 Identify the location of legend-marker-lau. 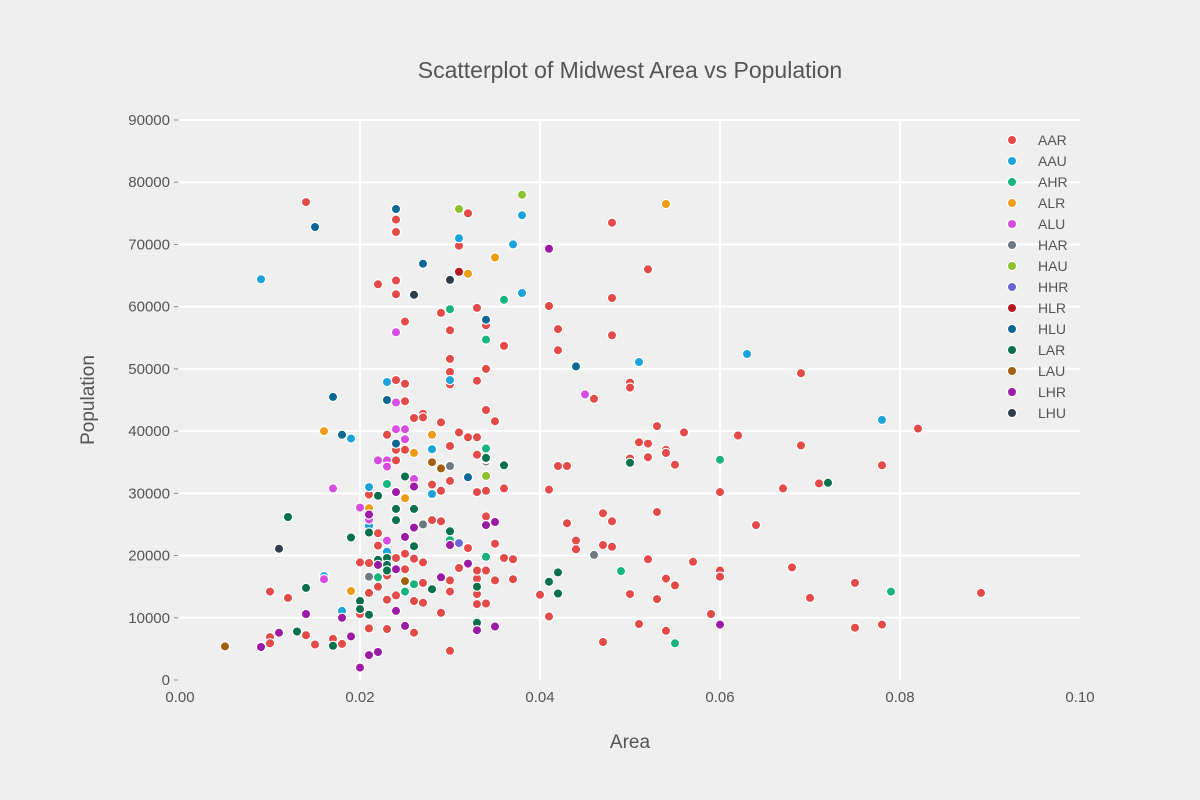
(1012, 371).